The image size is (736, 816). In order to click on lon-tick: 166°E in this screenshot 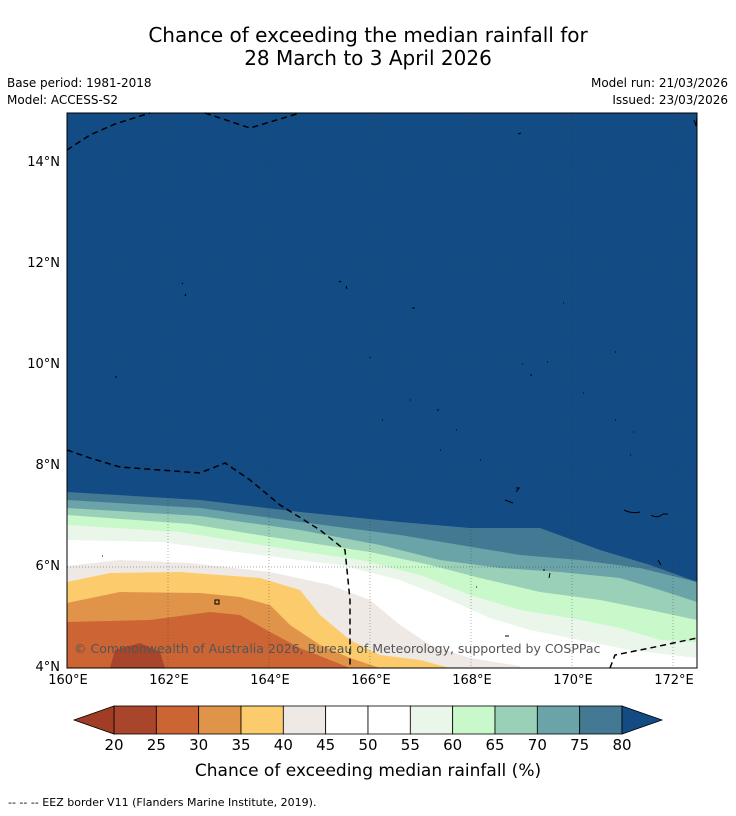, I will do `click(371, 680)`.